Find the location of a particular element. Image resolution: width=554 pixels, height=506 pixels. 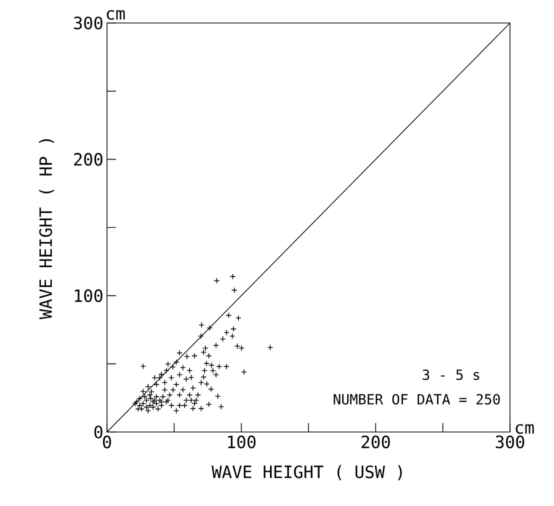

y-tick-label: 200 is located at coordinates (88, 159).